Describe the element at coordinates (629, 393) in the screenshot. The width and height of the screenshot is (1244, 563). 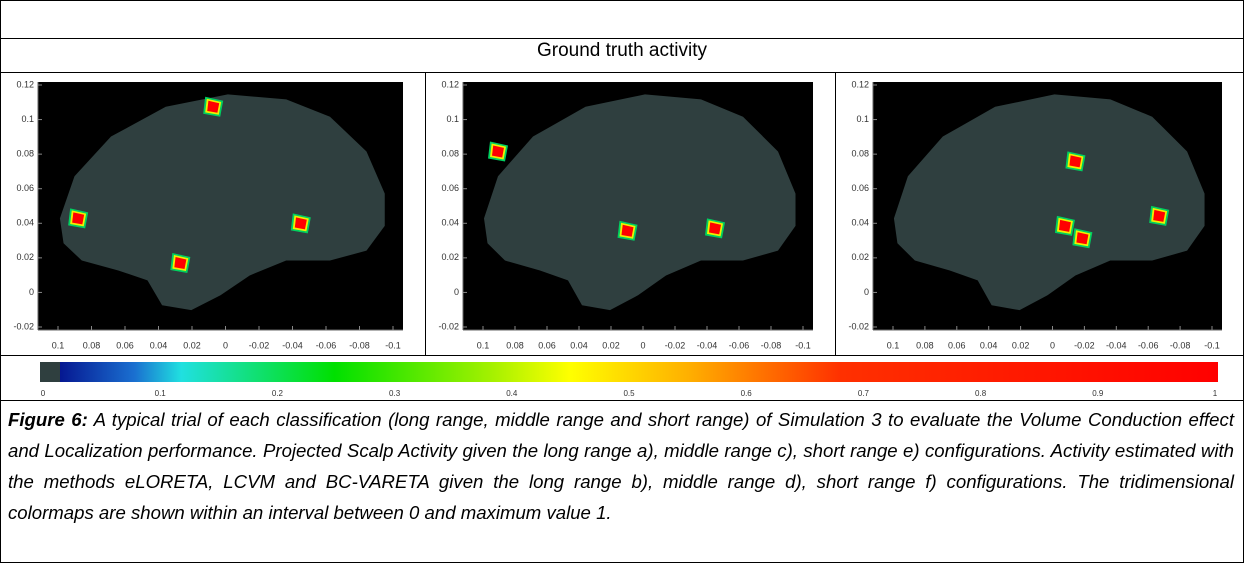
I see `colorbar-tick-label: 0.5` at that location.